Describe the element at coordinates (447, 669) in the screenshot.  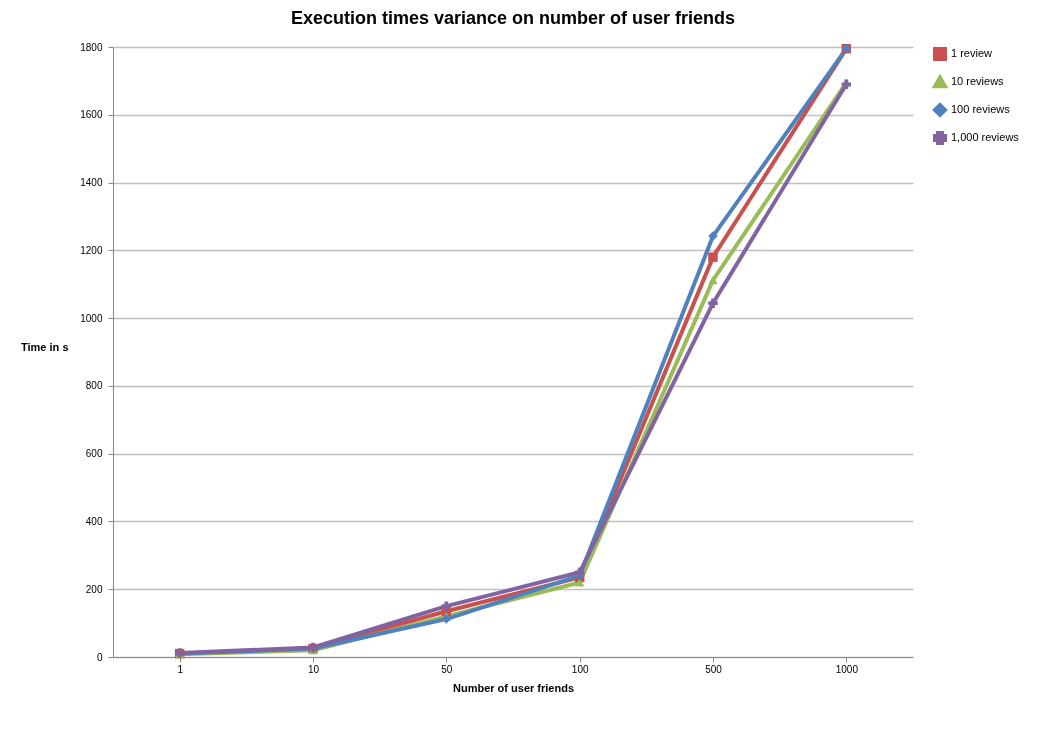
I see `x-tick-label: 50` at that location.